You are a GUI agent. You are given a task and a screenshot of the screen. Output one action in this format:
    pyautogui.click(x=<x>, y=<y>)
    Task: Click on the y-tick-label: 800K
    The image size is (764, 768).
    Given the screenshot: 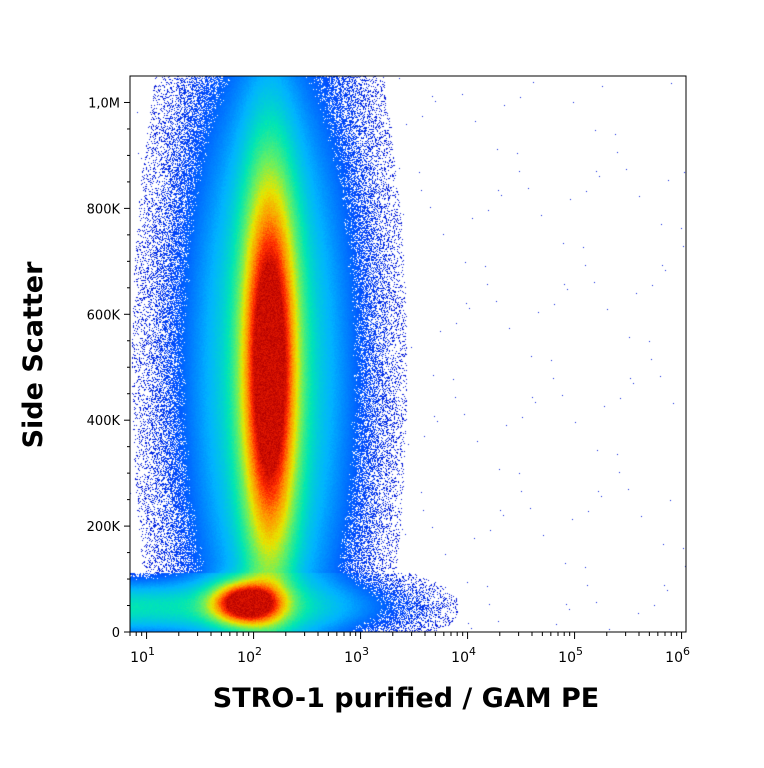 What is the action you would take?
    pyautogui.click(x=104, y=209)
    